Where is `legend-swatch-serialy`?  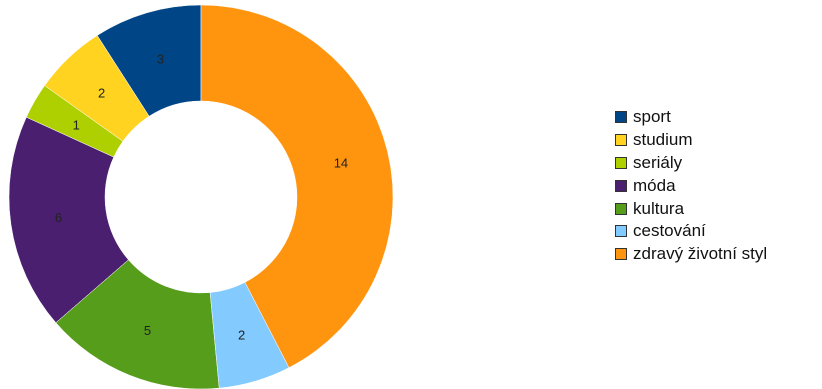
legend-swatch-serialy is located at coordinates (621, 162).